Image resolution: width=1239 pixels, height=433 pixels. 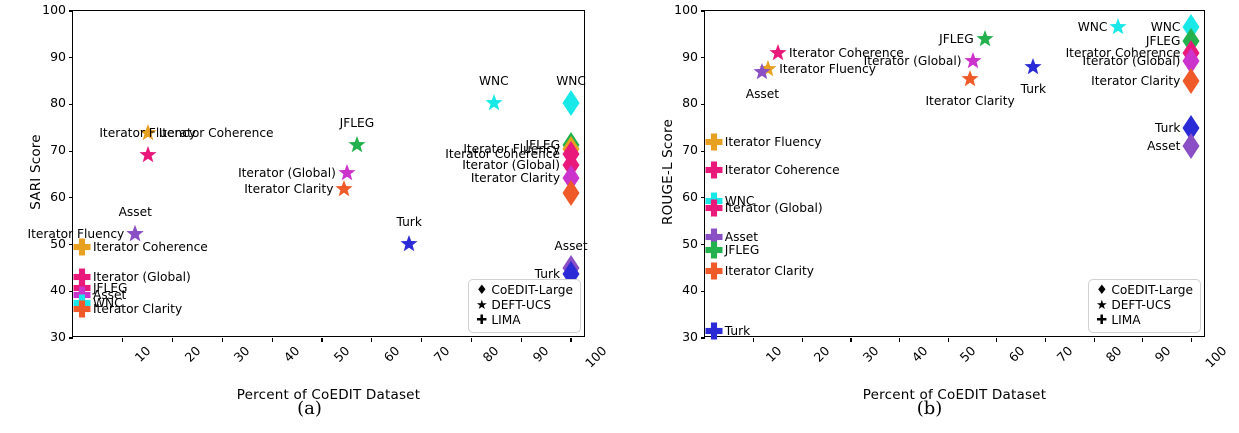 I want to click on star-icon: ★, so click(x=482, y=305).